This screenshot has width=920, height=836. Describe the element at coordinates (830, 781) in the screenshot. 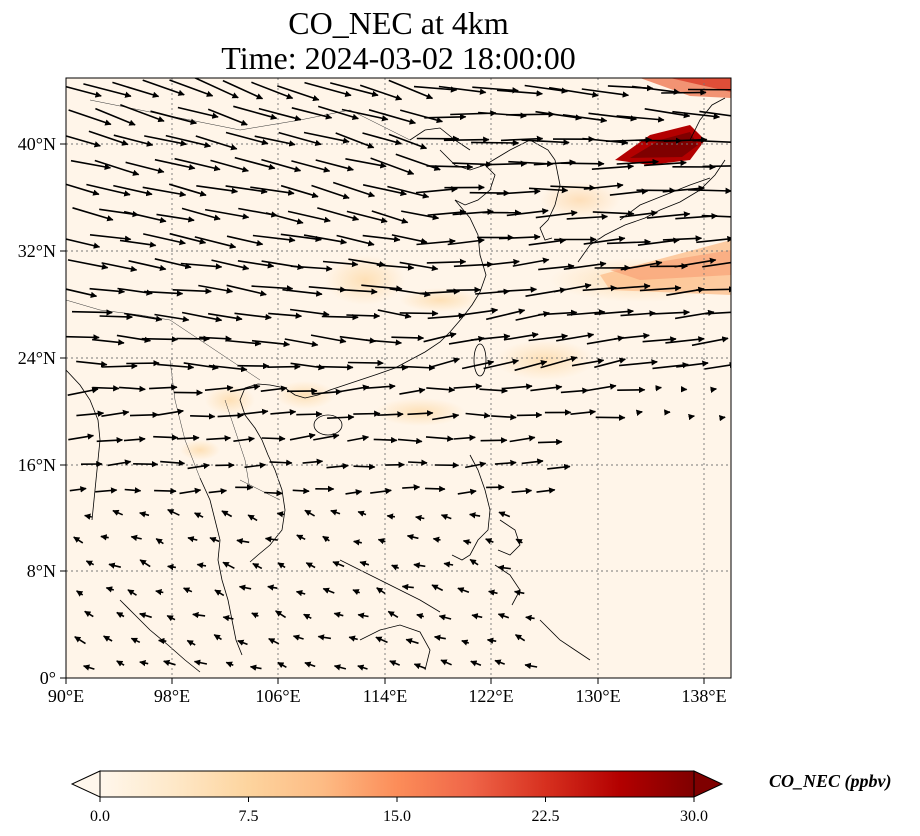

I see `colorbar-title: CO_NEC (ppbv)` at that location.